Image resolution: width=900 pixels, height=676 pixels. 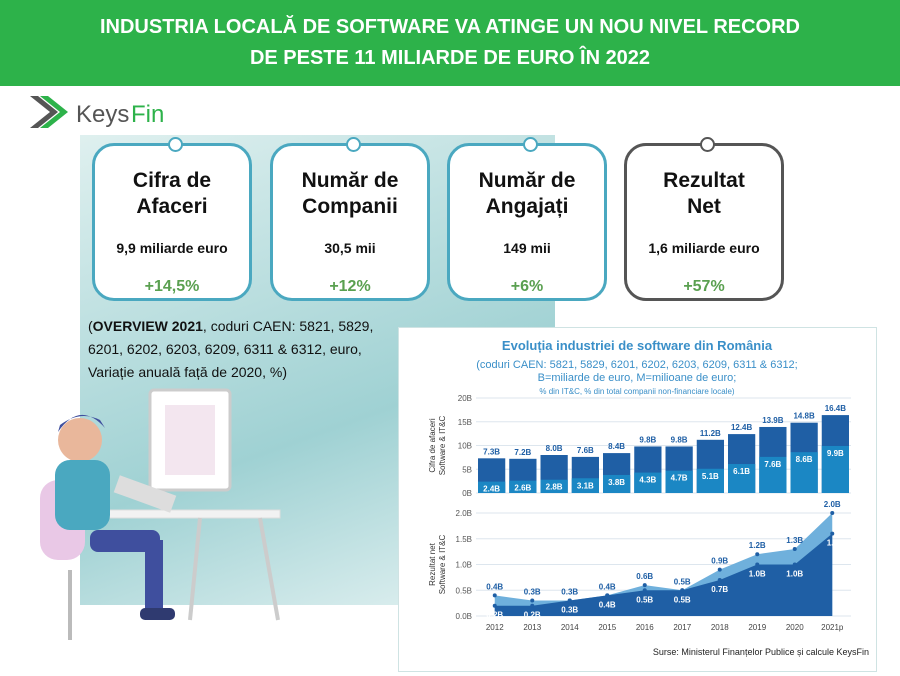 I want to click on note-open: (, so click(x=90, y=326).